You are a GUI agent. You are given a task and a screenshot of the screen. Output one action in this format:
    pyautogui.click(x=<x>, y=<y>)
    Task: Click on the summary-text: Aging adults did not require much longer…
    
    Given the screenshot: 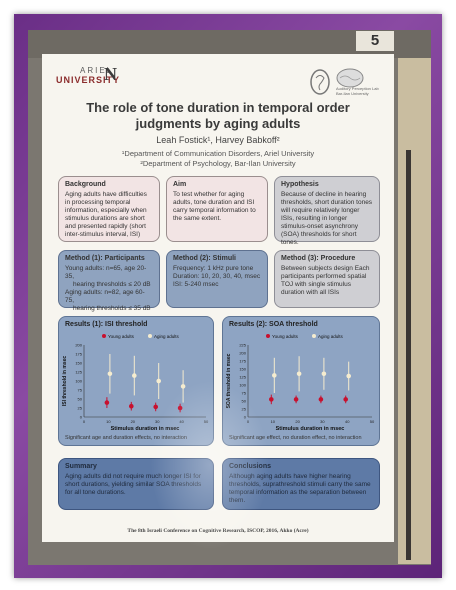 What is the action you would take?
    pyautogui.click(x=133, y=484)
    